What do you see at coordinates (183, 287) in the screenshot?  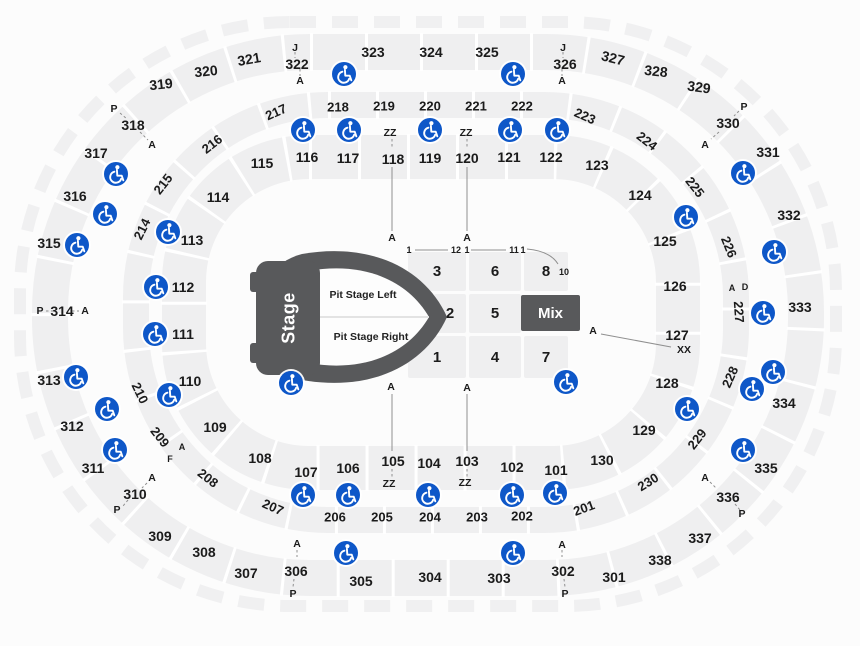 I see `section-112: 112` at bounding box center [183, 287].